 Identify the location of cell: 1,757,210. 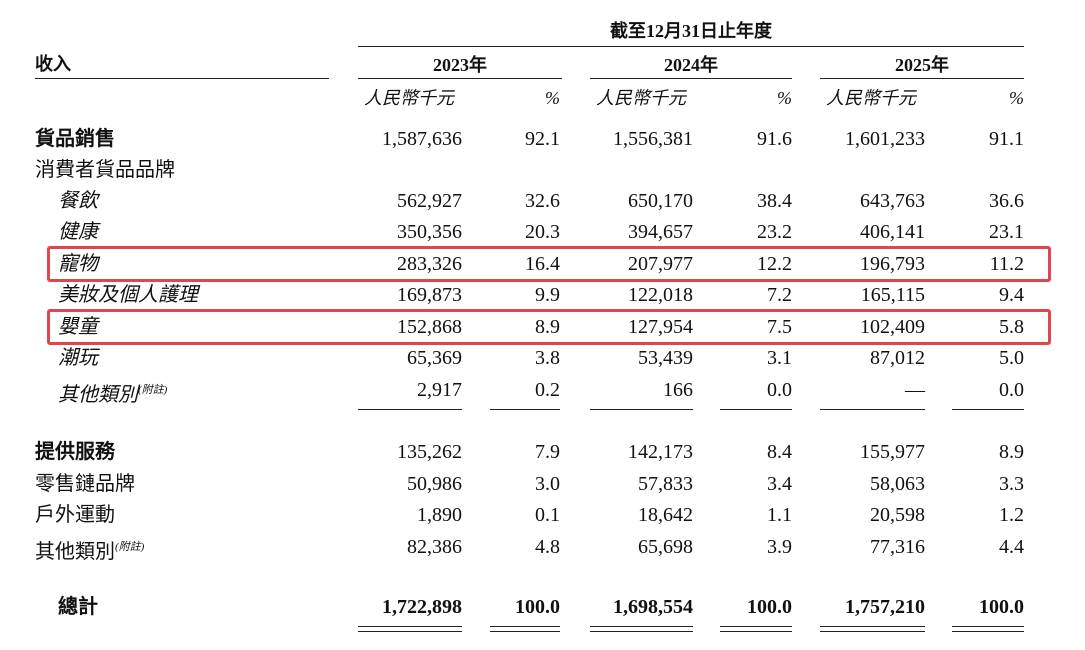
(885, 607).